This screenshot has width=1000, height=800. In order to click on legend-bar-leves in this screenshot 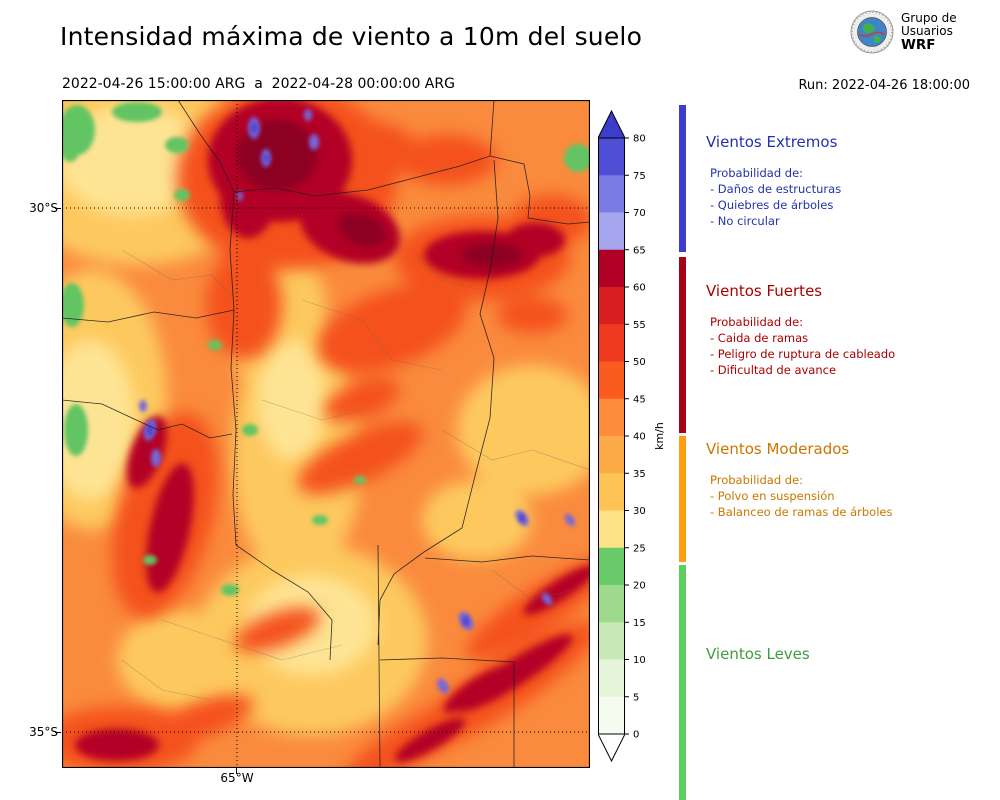, I will do `click(682, 682)`.